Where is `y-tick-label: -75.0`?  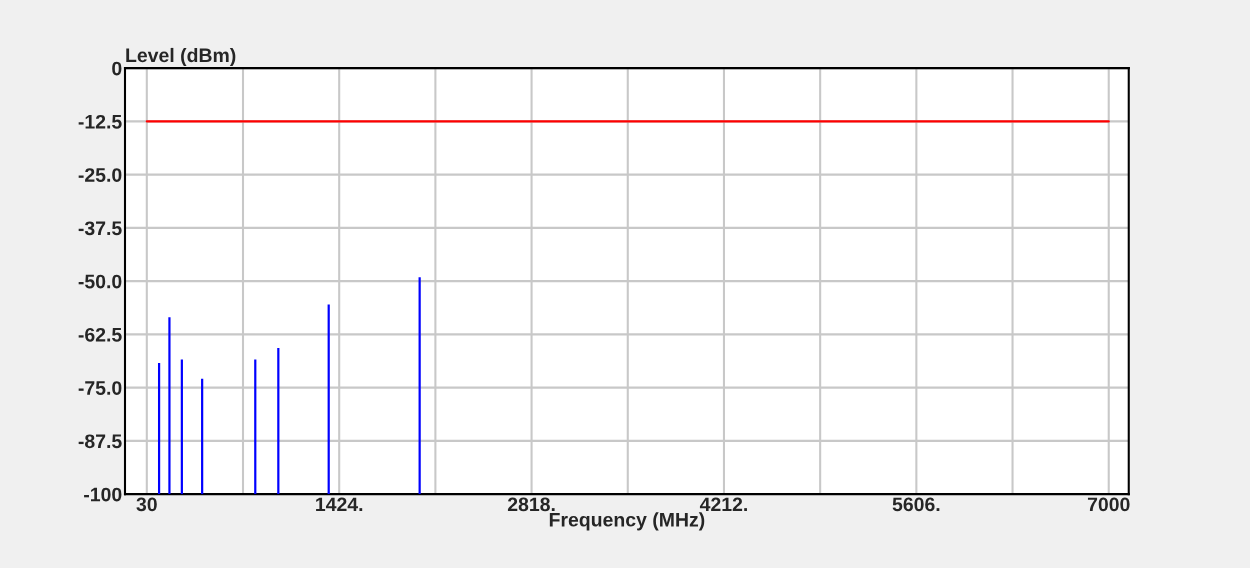 y-tick-label: -75.0 is located at coordinates (100, 388).